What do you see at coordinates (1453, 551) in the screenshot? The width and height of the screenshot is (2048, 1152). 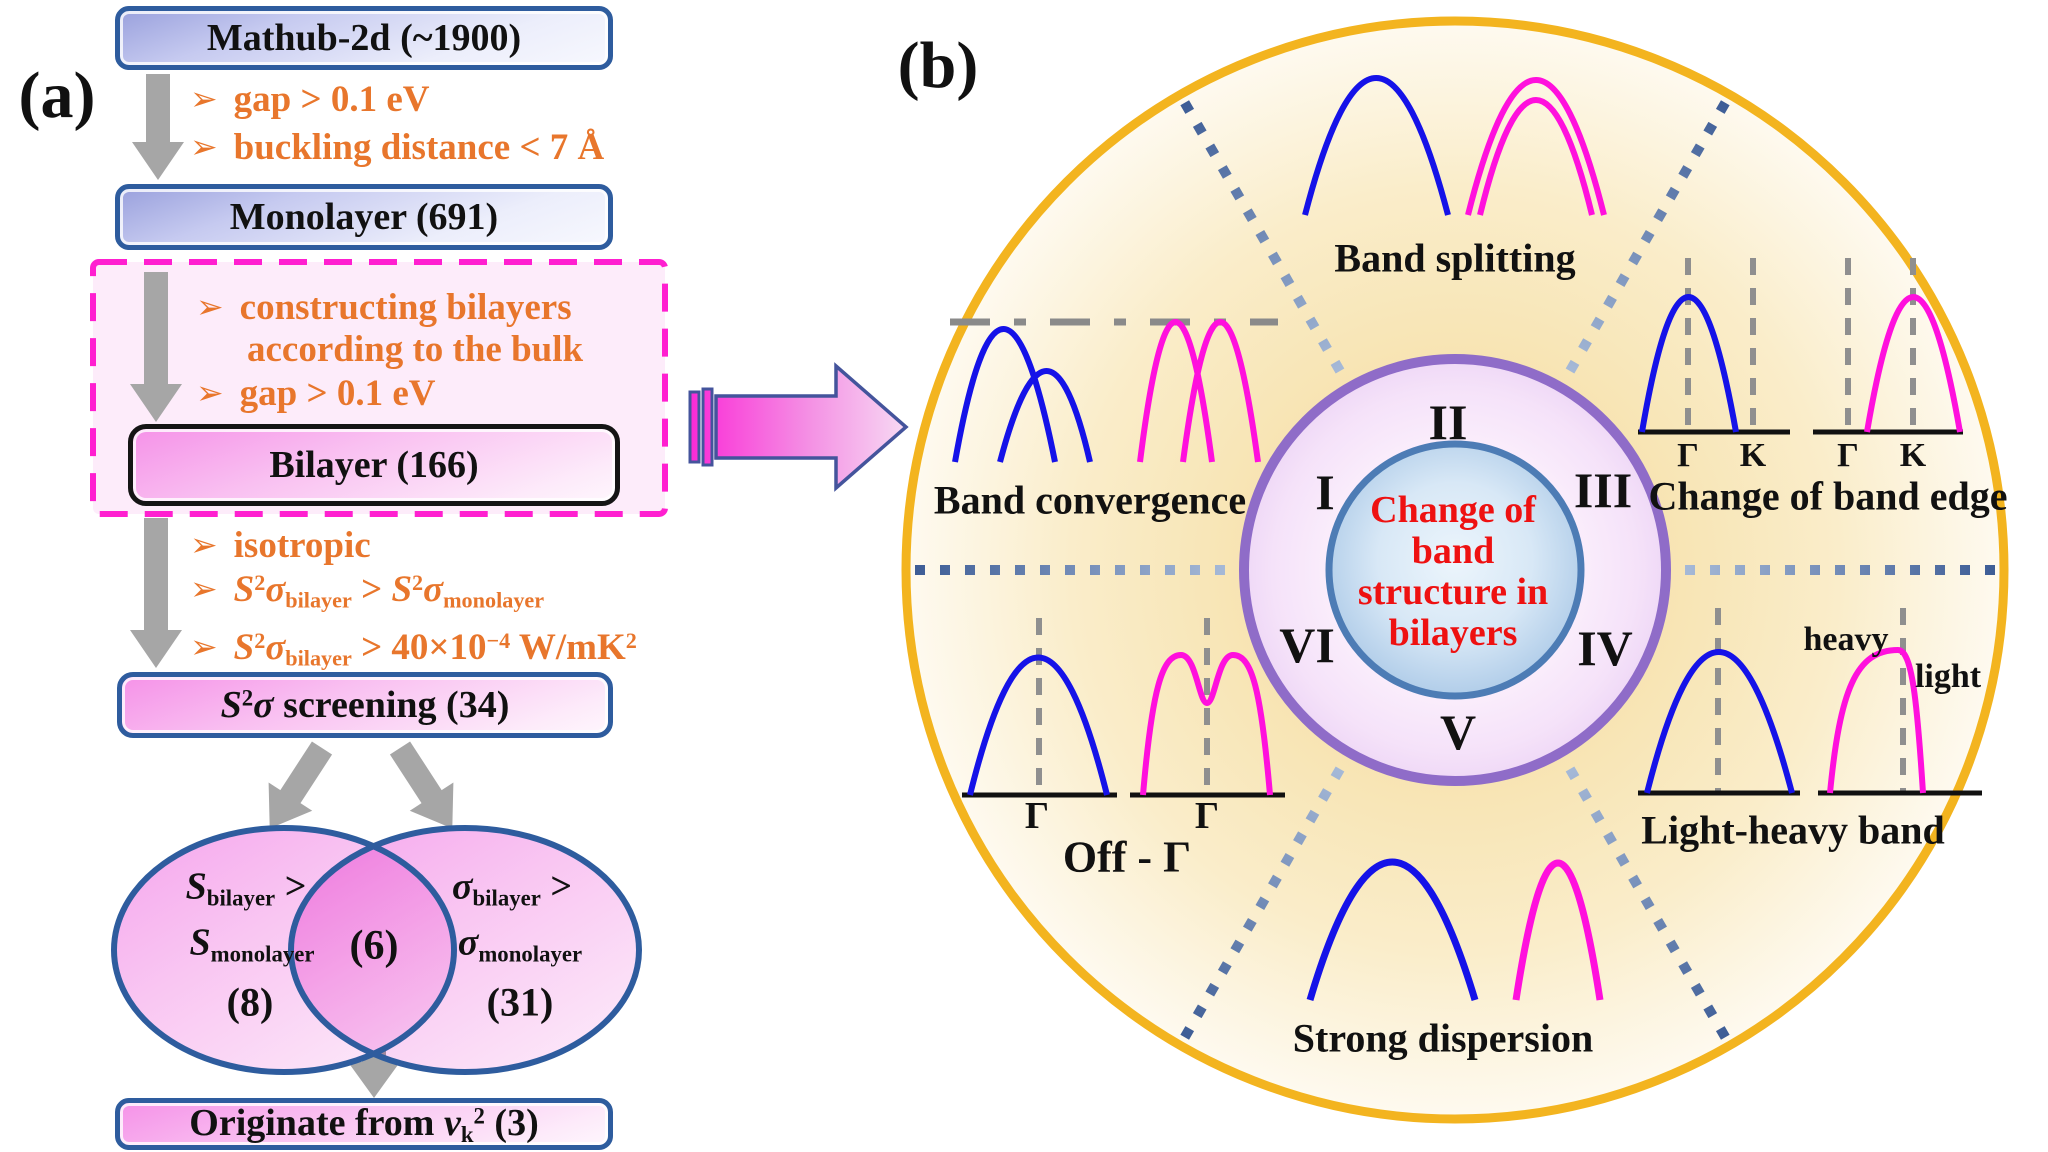 I see `center-text-line2: band` at bounding box center [1453, 551].